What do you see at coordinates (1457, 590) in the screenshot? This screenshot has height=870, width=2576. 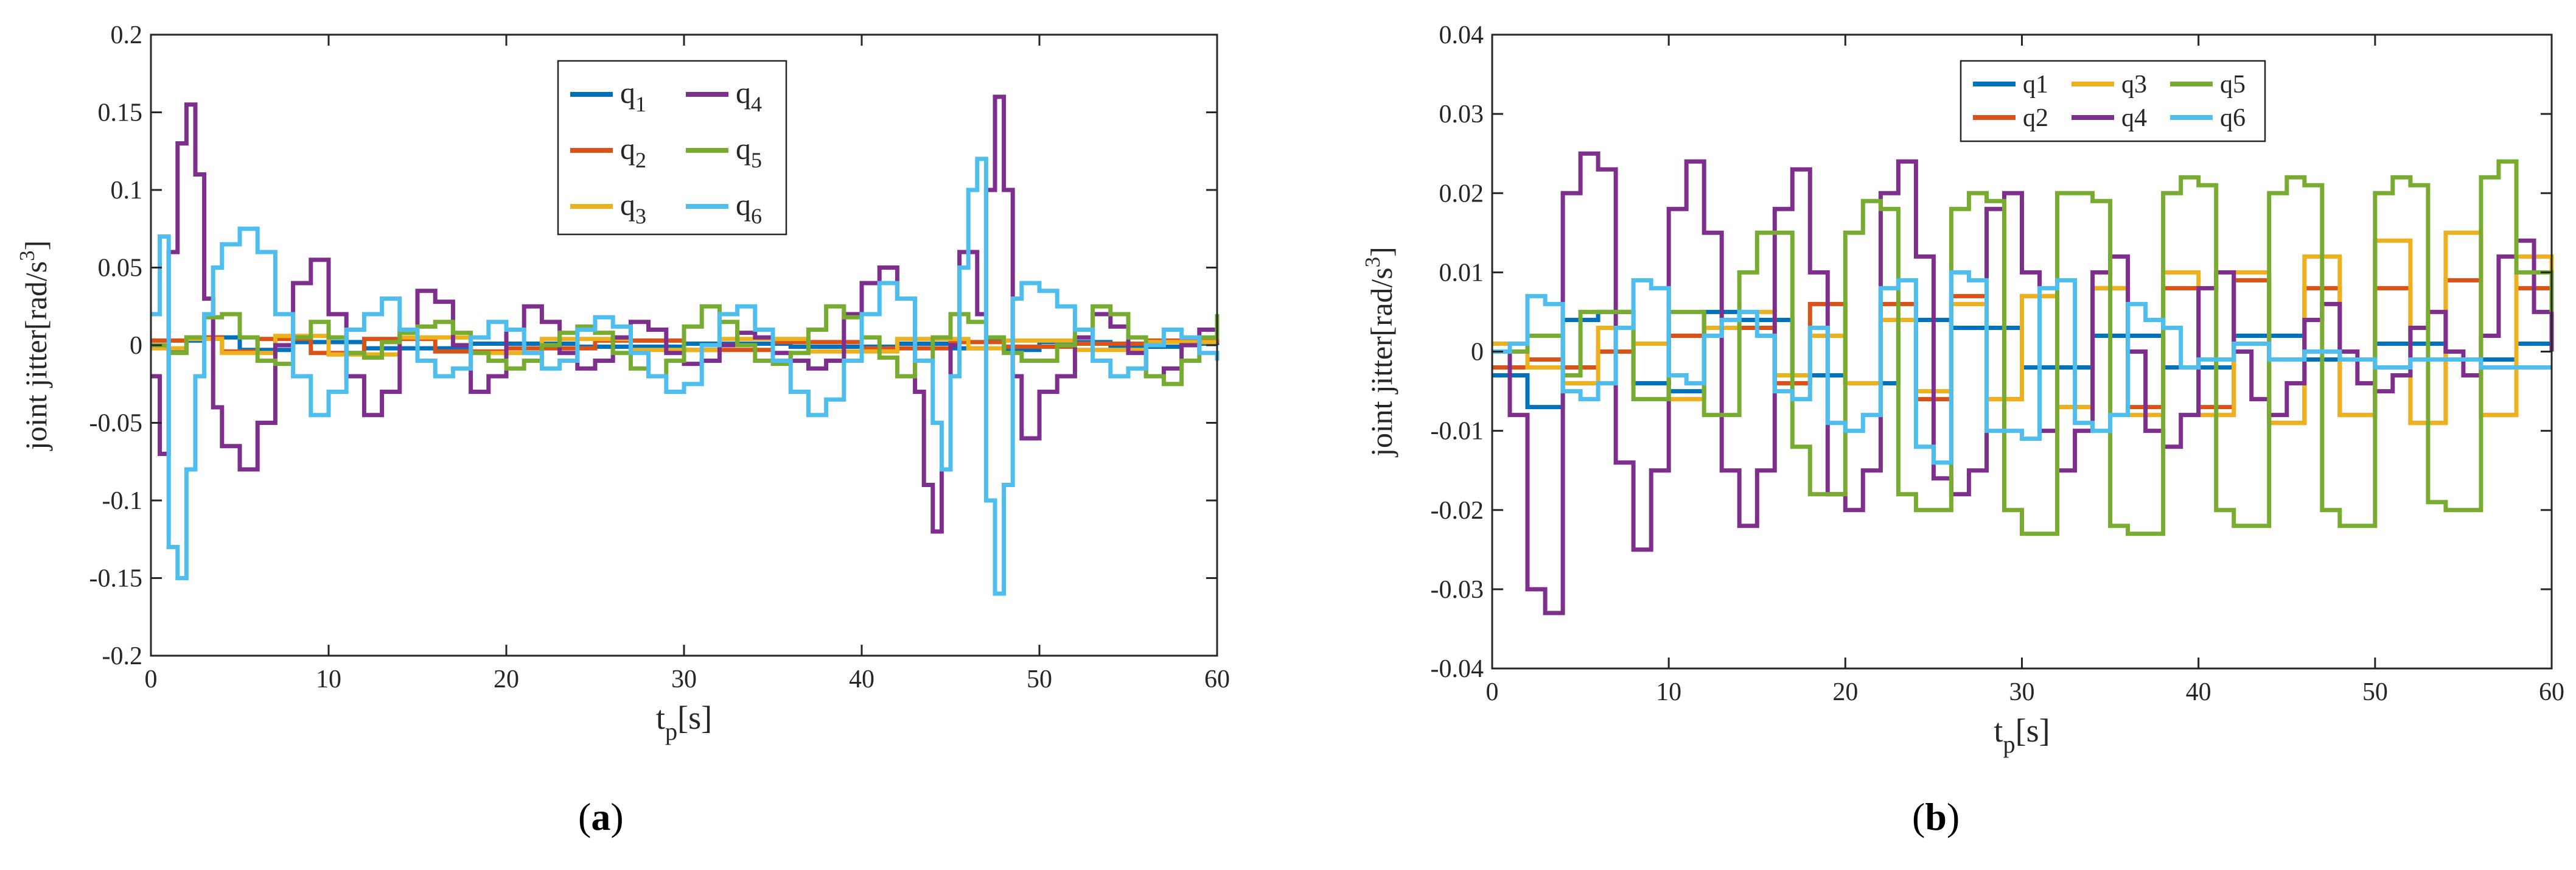 I see `y-tick-label: -0.03` at bounding box center [1457, 590].